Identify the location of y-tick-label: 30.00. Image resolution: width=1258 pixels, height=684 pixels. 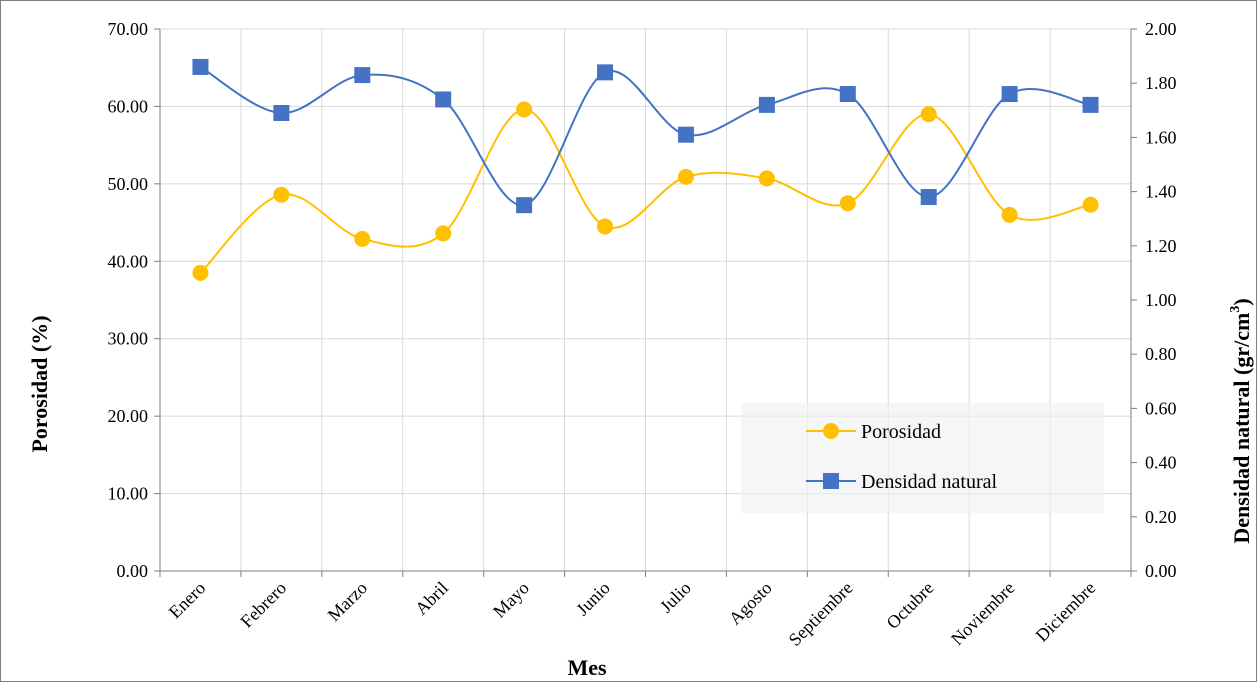
(128, 339).